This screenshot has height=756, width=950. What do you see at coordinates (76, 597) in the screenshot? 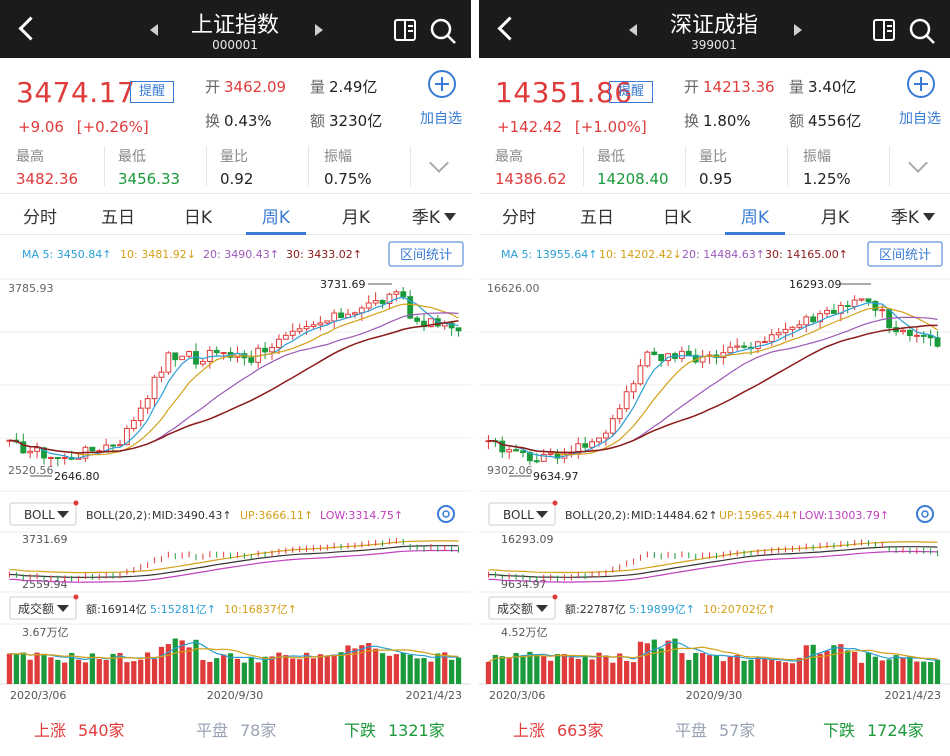
I see `red-dot-icon` at bounding box center [76, 597].